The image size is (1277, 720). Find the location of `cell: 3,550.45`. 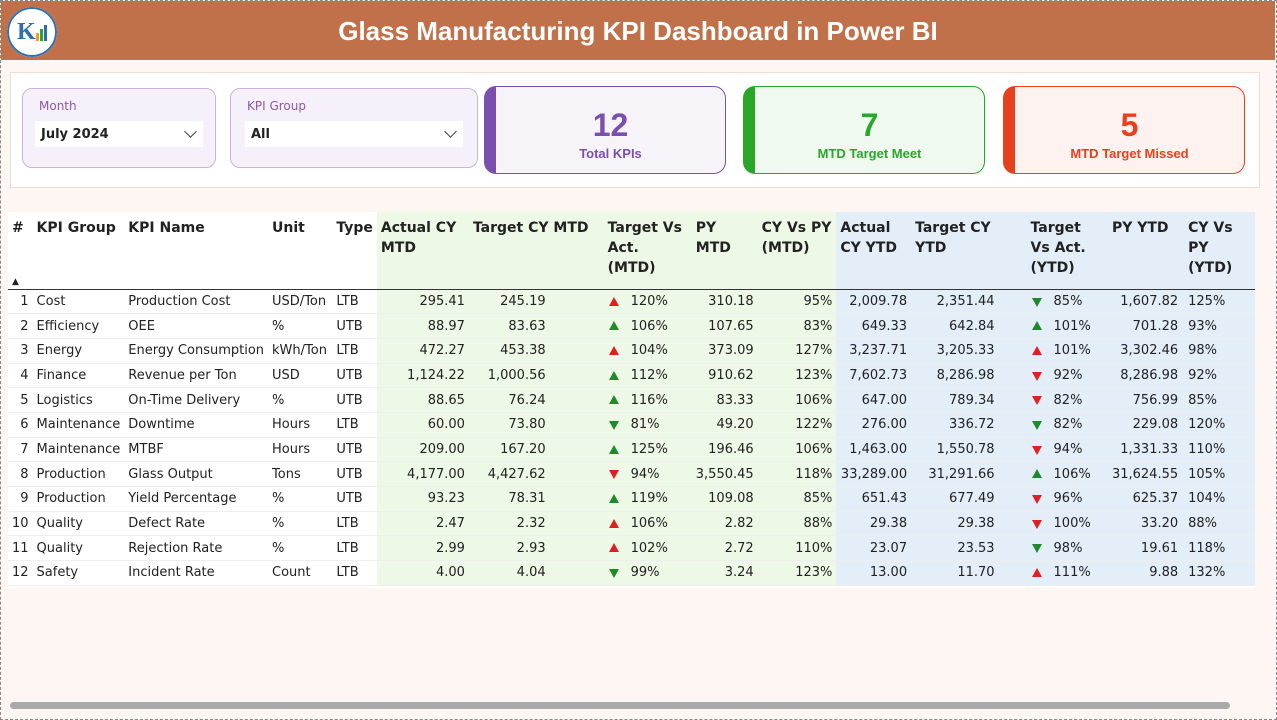

cell: 3,550.45 is located at coordinates (724, 474).